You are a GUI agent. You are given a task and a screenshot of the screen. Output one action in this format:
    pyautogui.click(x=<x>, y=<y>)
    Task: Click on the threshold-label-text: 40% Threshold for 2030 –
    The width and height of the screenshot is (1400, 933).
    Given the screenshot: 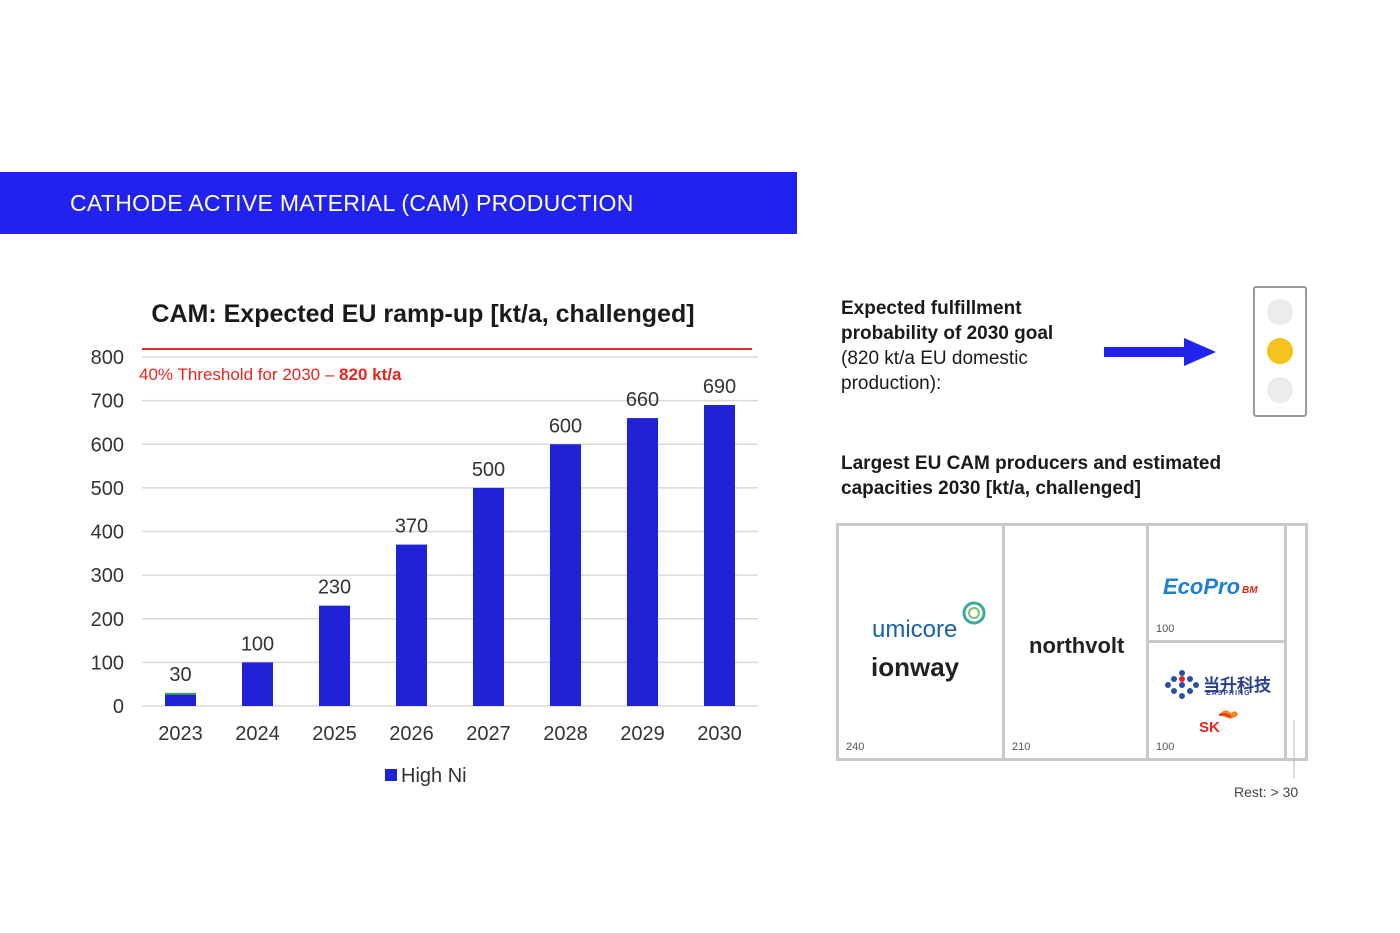 What is the action you would take?
    pyautogui.click(x=239, y=374)
    